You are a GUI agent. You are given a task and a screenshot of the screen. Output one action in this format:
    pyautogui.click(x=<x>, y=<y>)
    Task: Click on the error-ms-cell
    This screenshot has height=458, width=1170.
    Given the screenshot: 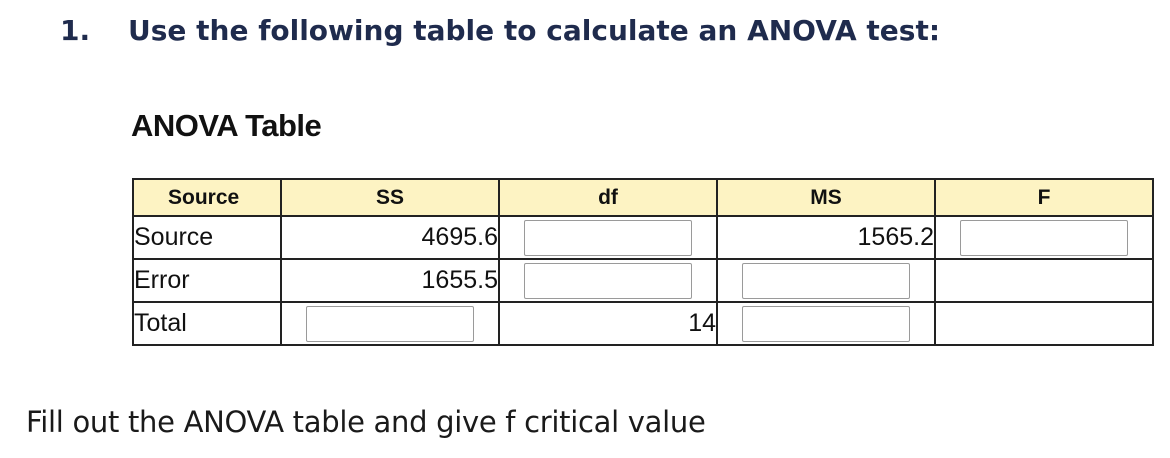 What is the action you would take?
    pyautogui.click(x=826, y=280)
    